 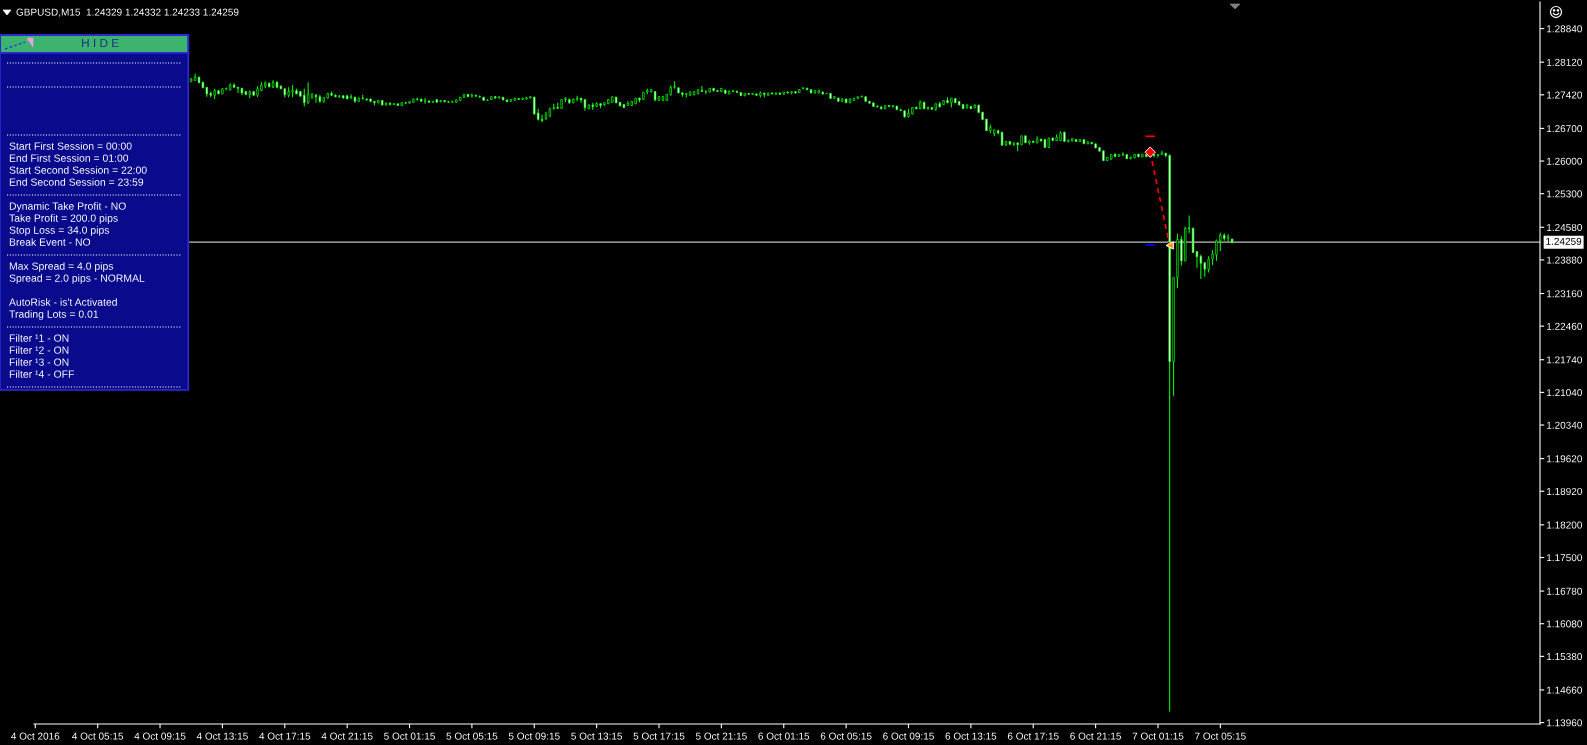 What do you see at coordinates (285, 736) in the screenshot?
I see `x-tick-label: 4 Oct 17:15` at bounding box center [285, 736].